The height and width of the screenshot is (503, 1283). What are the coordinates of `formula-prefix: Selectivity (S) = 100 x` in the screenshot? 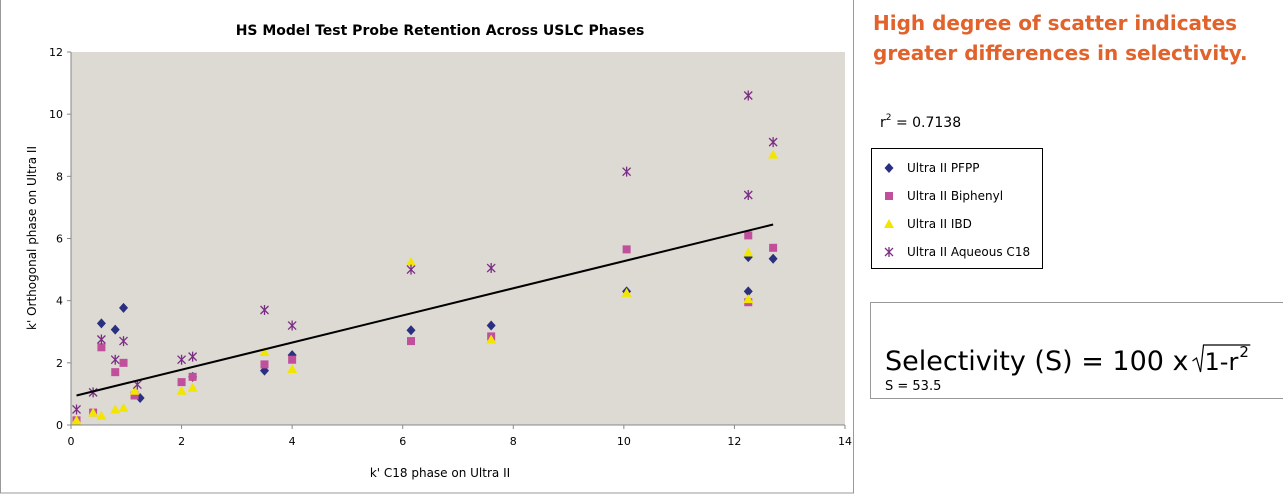 It's located at (1037, 361).